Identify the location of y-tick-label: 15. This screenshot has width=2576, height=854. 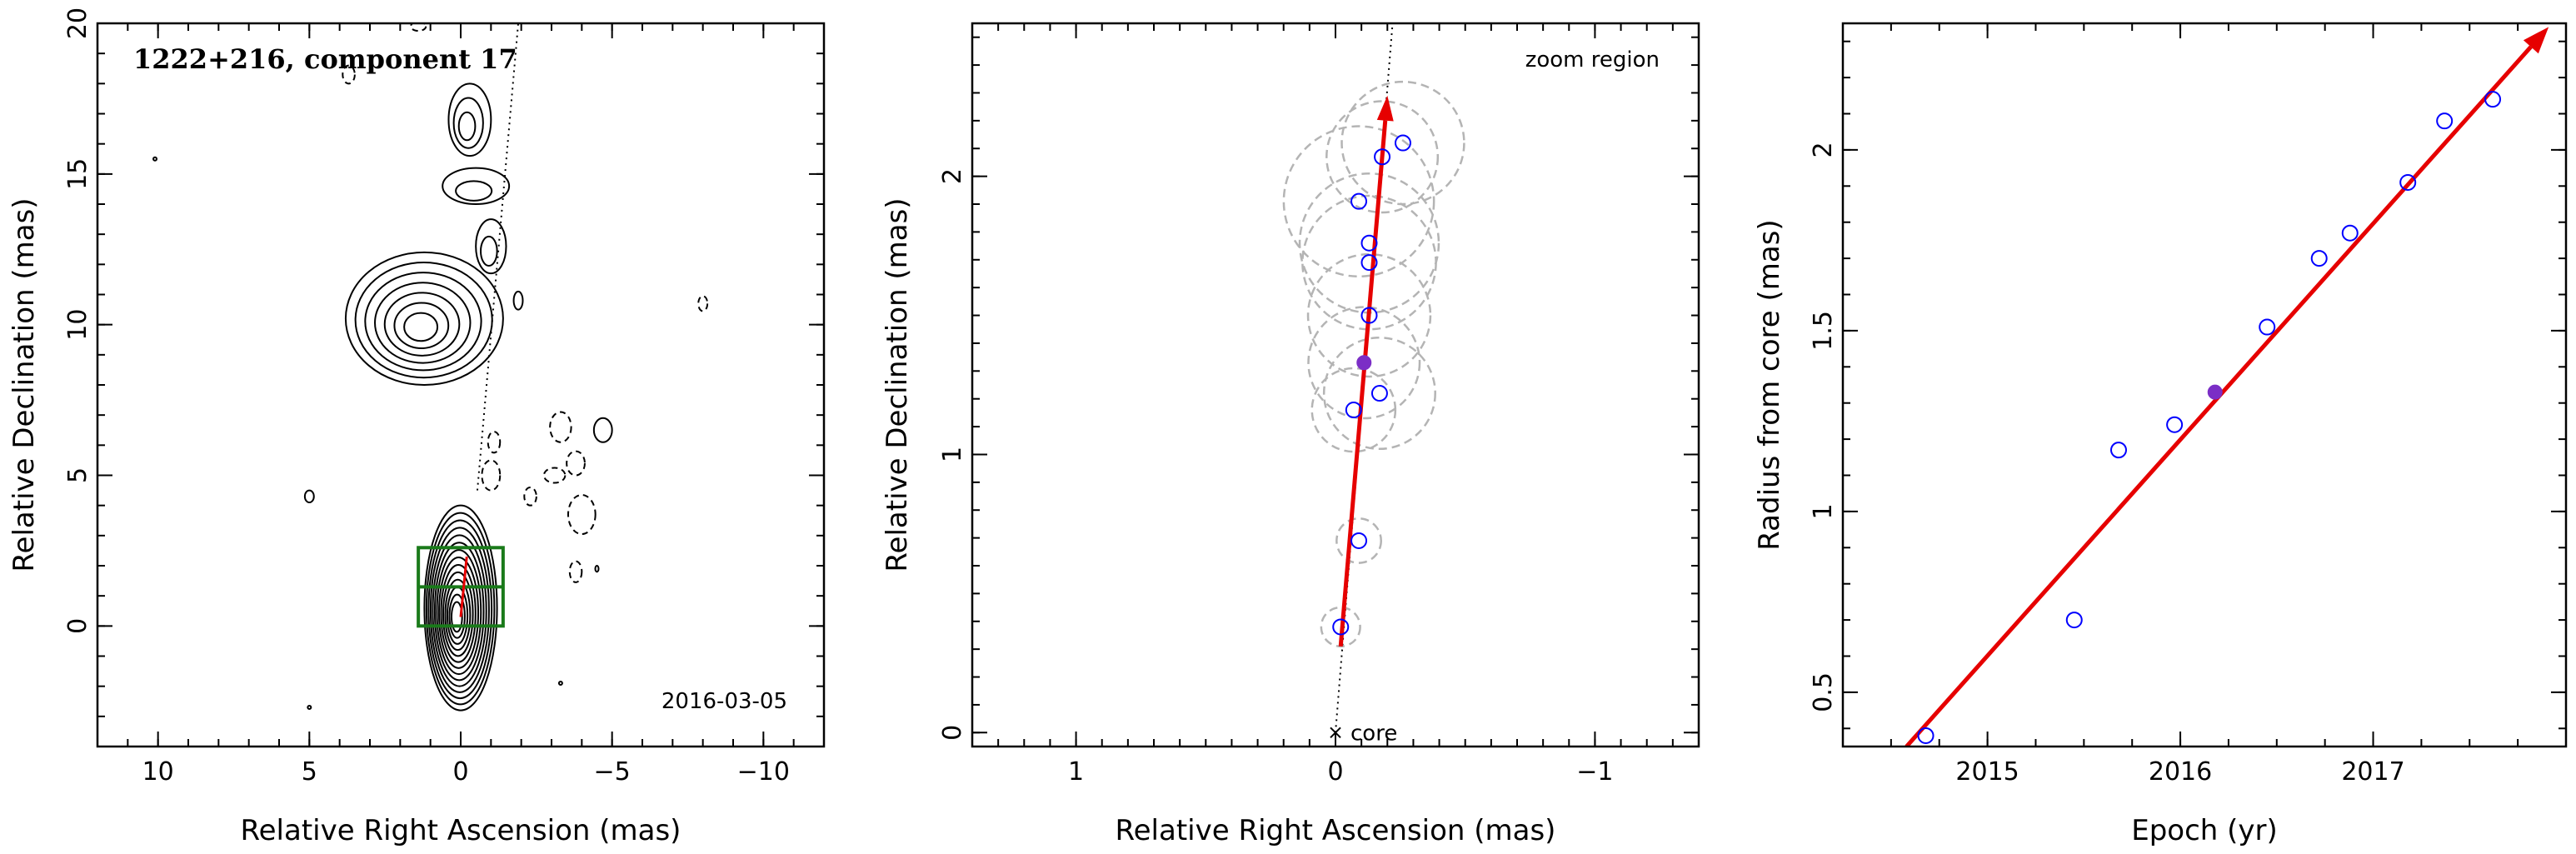
(77, 174).